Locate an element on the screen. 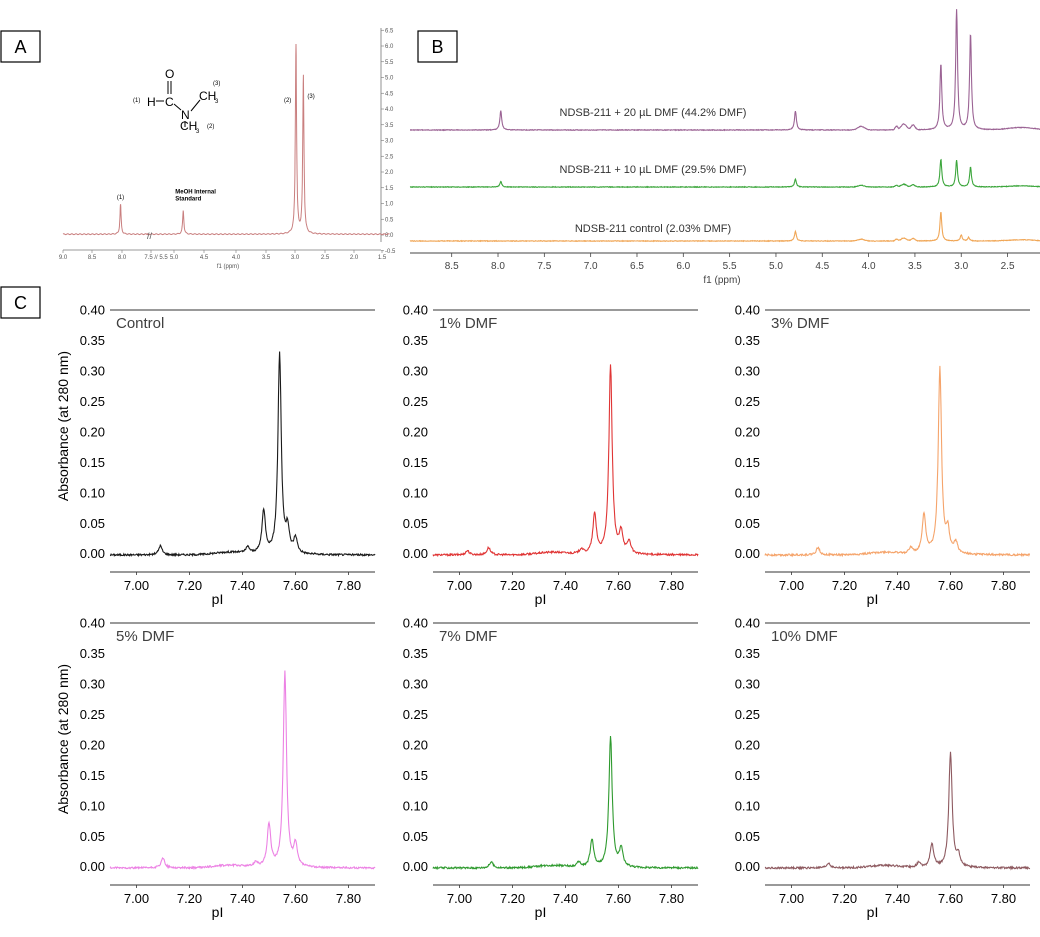 This screenshot has height=937, width=1040. a-x-tick-label: 8.5 is located at coordinates (92, 258).